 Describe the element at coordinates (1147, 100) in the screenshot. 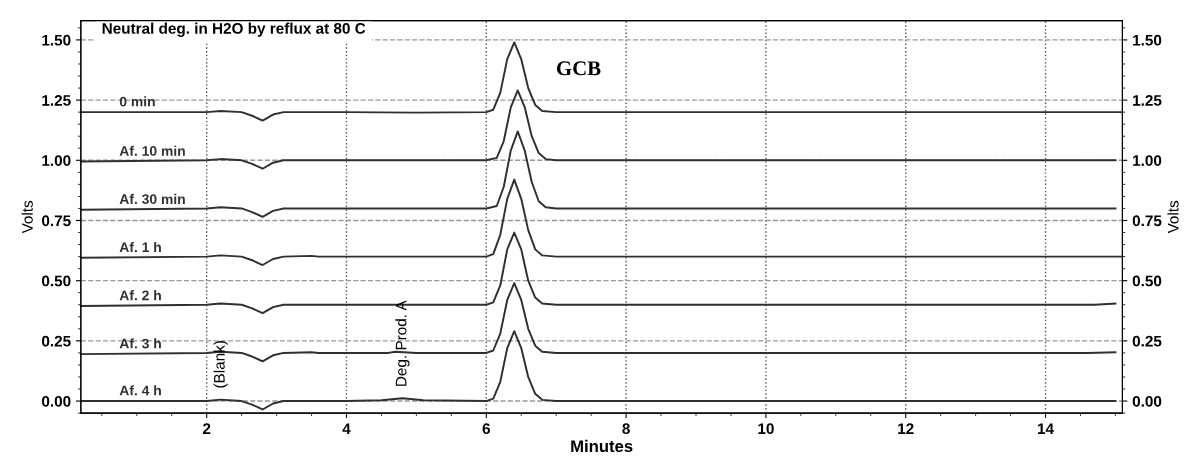

I see `y2-tick-label: 1.25` at that location.